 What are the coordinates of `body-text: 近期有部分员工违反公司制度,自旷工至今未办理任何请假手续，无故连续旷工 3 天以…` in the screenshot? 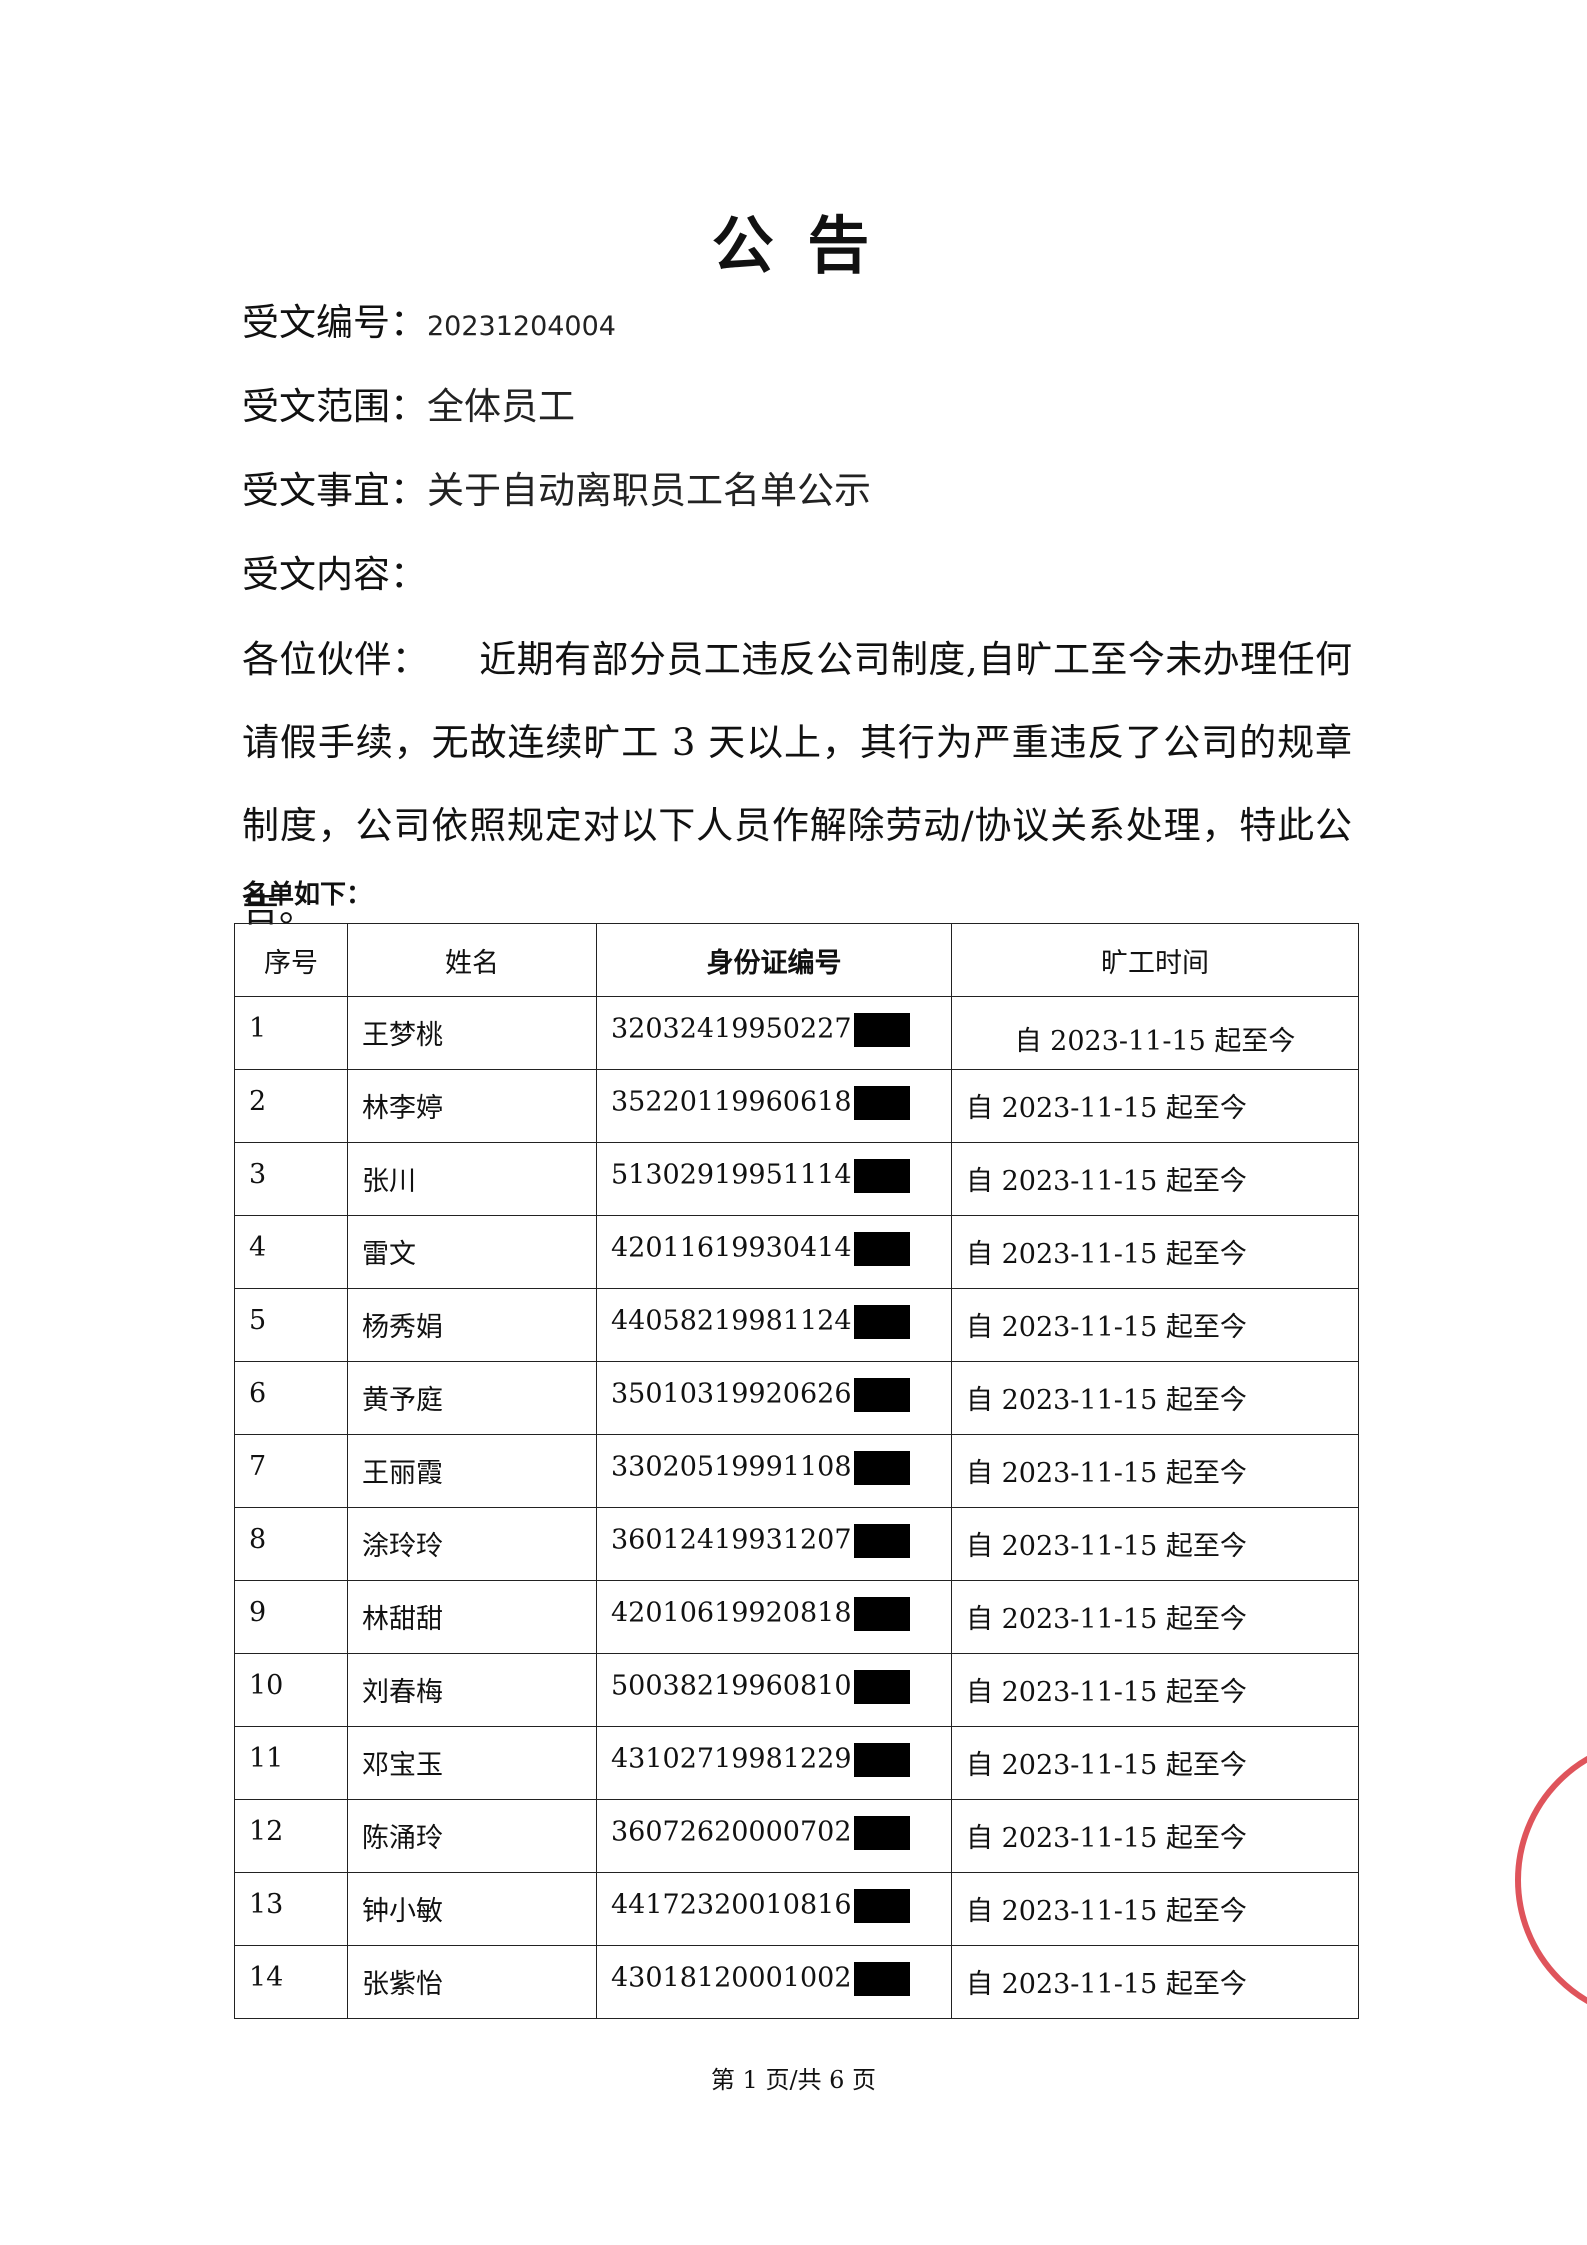 It's located at (797, 784).